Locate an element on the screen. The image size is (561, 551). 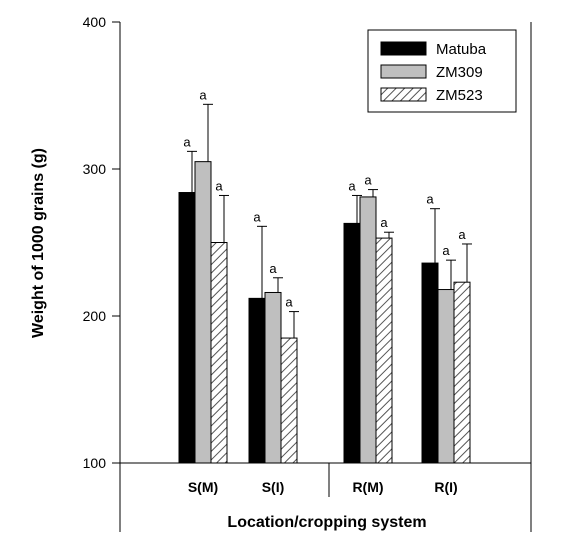
legend-label: ZM309 is located at coordinates (459, 72).